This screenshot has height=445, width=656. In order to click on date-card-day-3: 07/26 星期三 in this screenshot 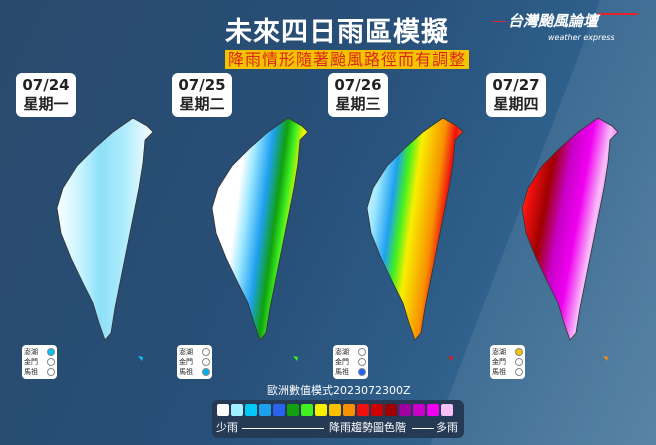, I will do `click(358, 95)`.